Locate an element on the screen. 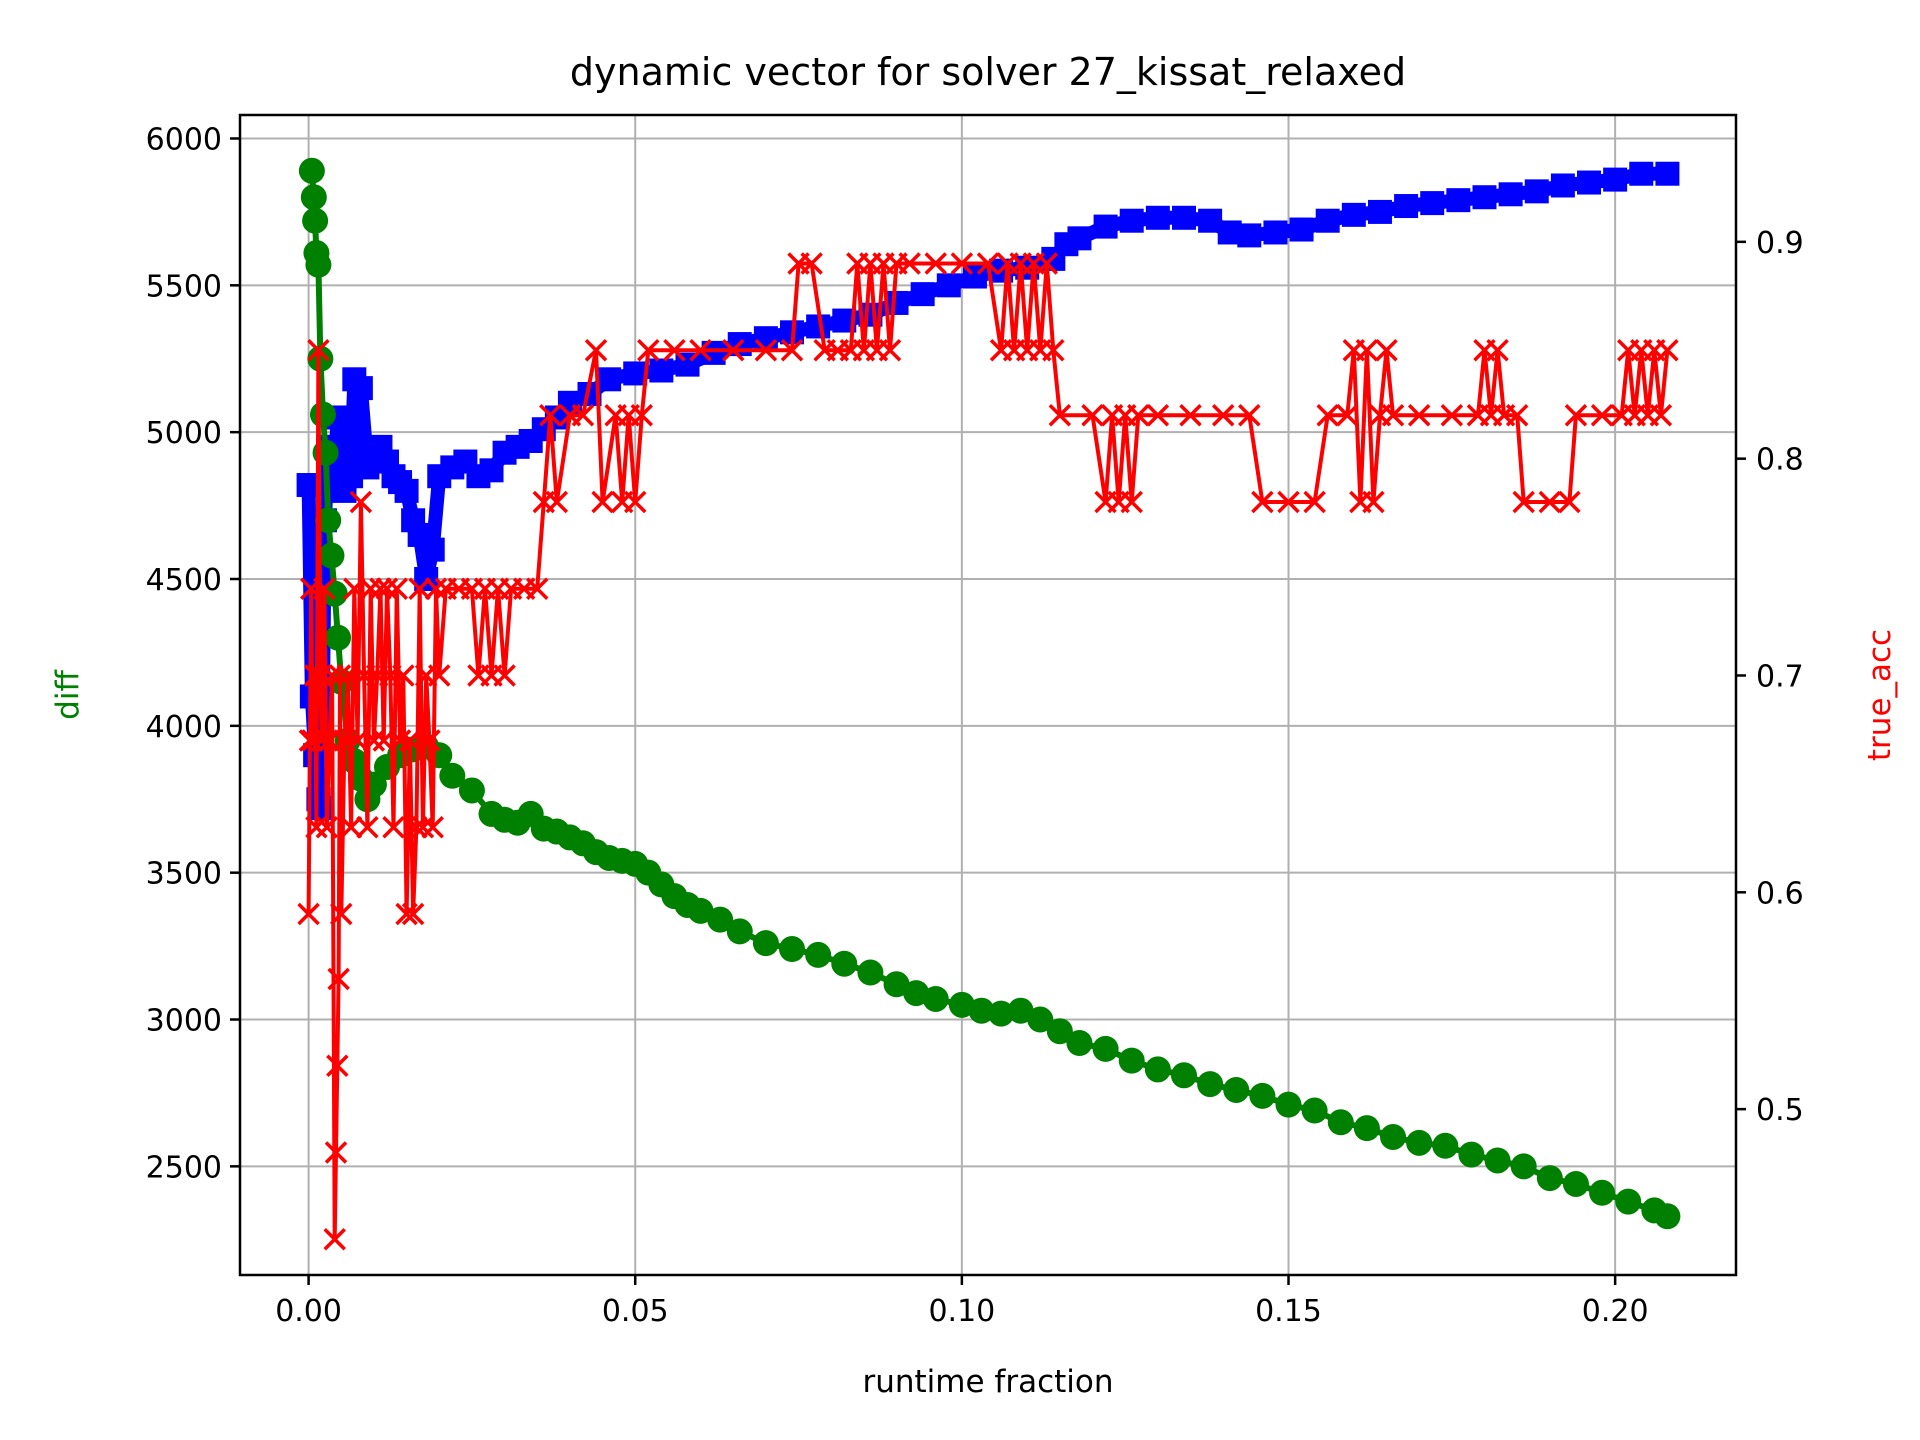 Image resolution: width=1920 pixels, height=1440 pixels. y-tick-label: 2500 is located at coordinates (184, 1167).